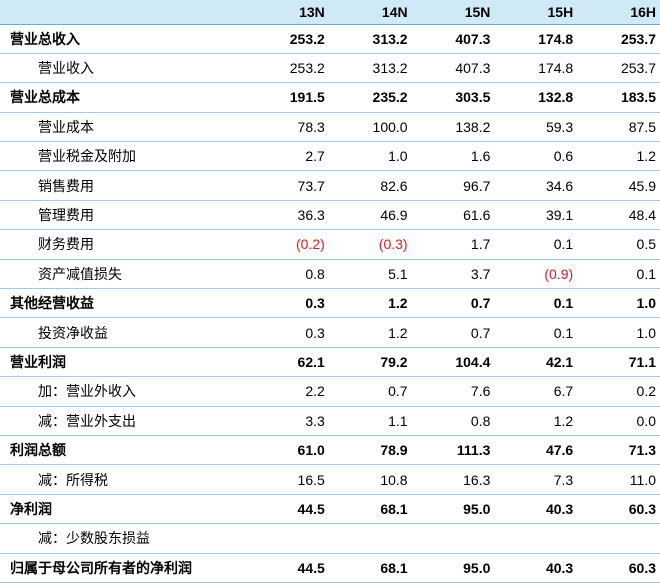 The width and height of the screenshot is (660, 583). I want to click on value-cell: 1.7, so click(453, 244).